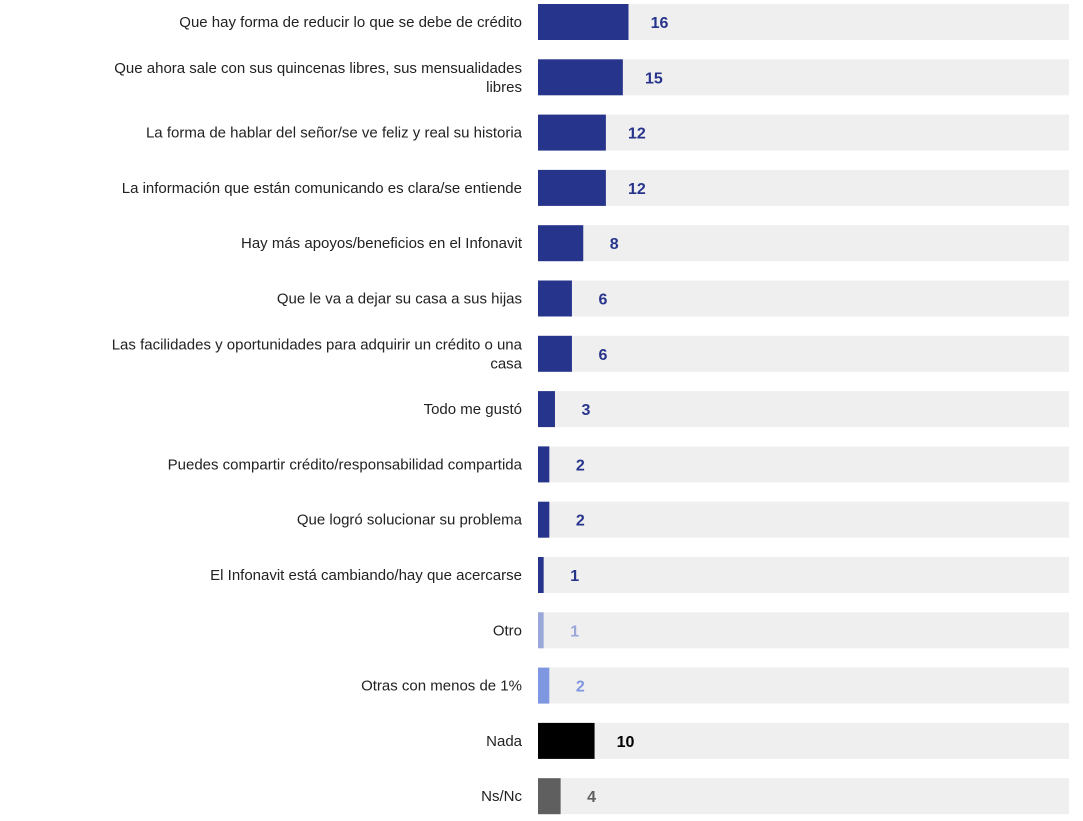 The height and width of the screenshot is (821, 1083). What do you see at coordinates (586, 410) in the screenshot?
I see `value-label: 3` at bounding box center [586, 410].